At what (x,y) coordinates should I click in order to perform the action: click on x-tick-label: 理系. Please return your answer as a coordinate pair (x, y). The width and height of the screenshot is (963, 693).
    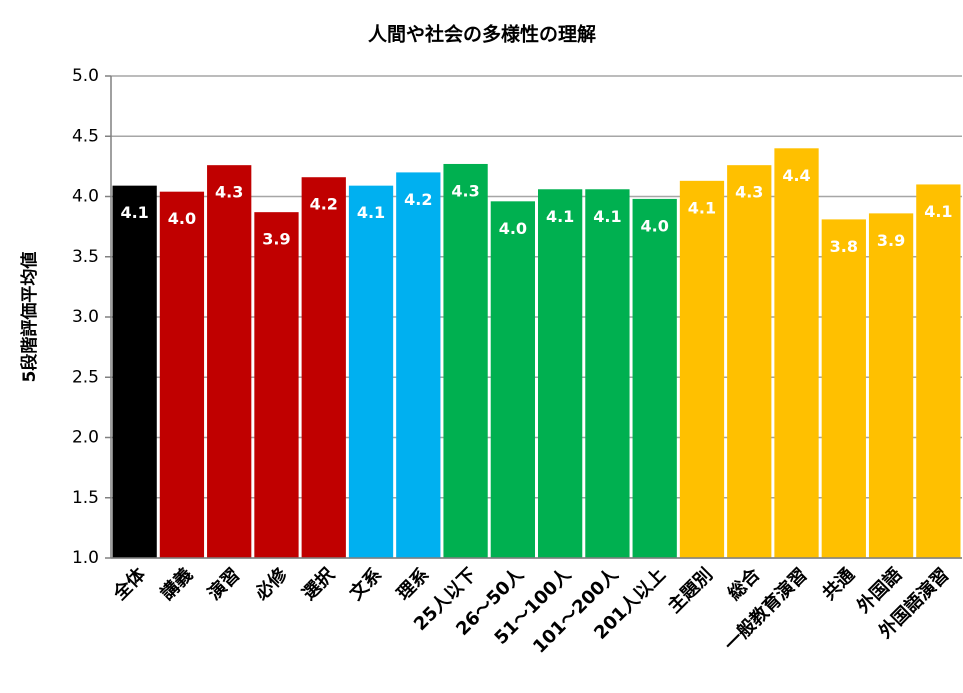
    Looking at the image, I should click on (413, 584).